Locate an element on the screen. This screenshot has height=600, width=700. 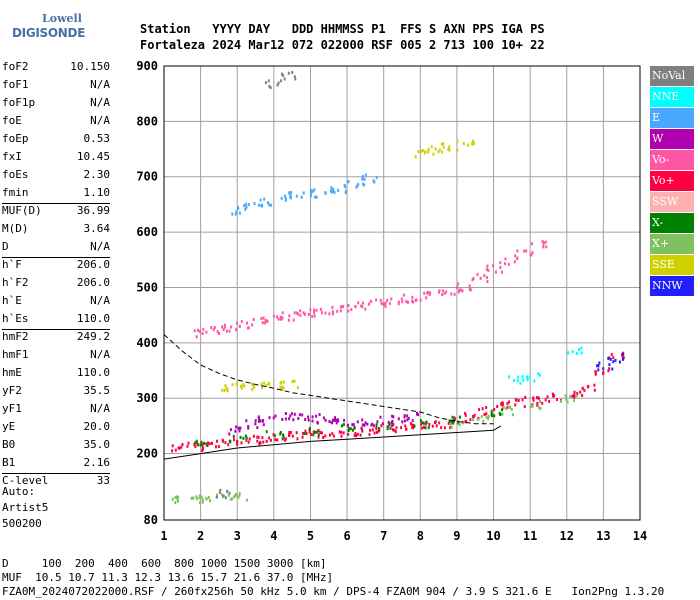
param-key: yF2 is located at coordinates (12, 390).